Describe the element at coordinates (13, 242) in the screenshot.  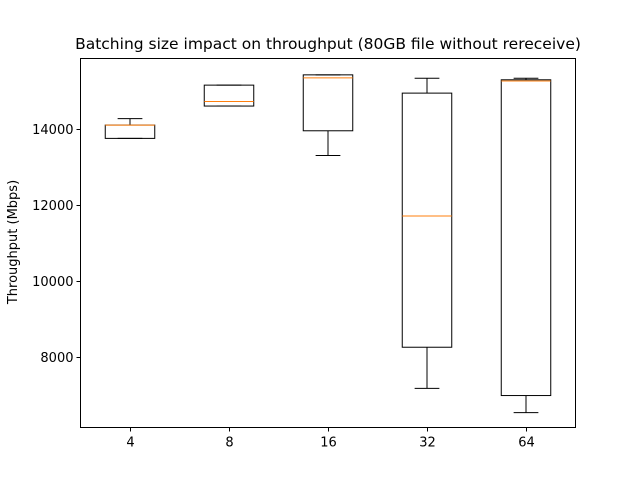
I see `y-axis-label: Throughput (Mbps)` at that location.